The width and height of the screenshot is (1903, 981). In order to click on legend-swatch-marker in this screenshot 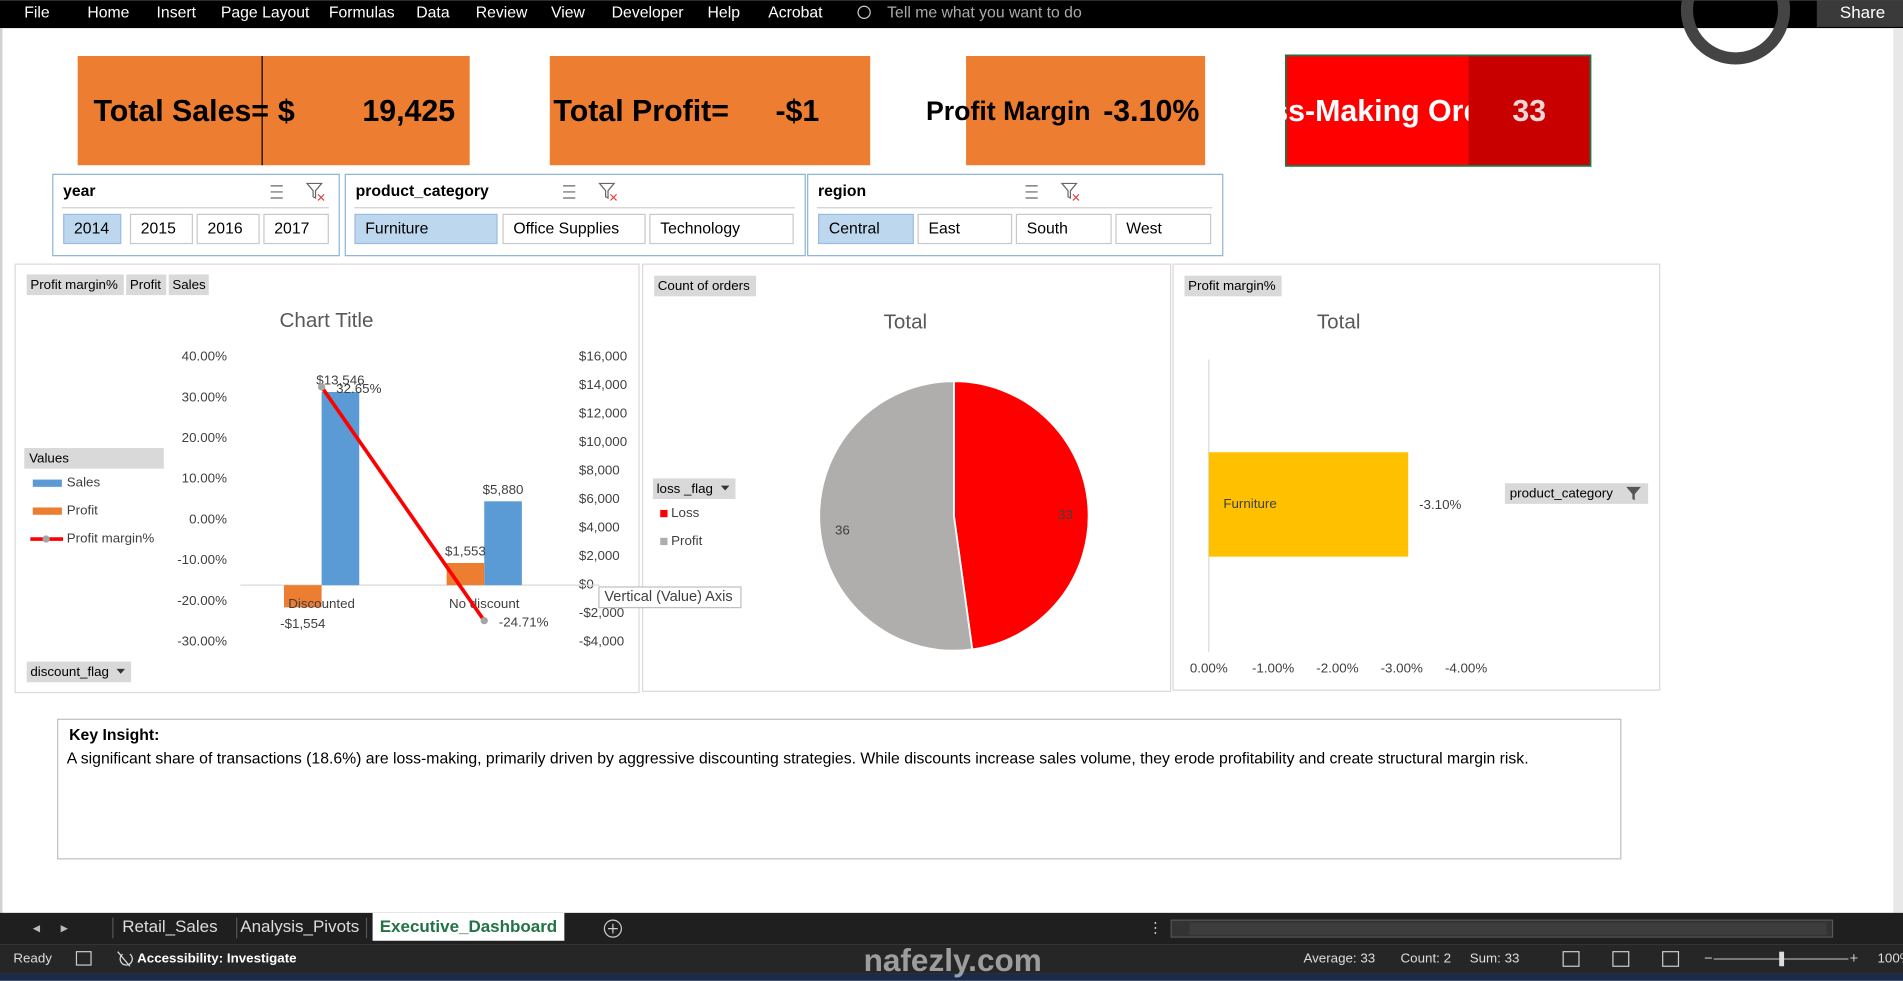, I will do `click(46, 539)`.